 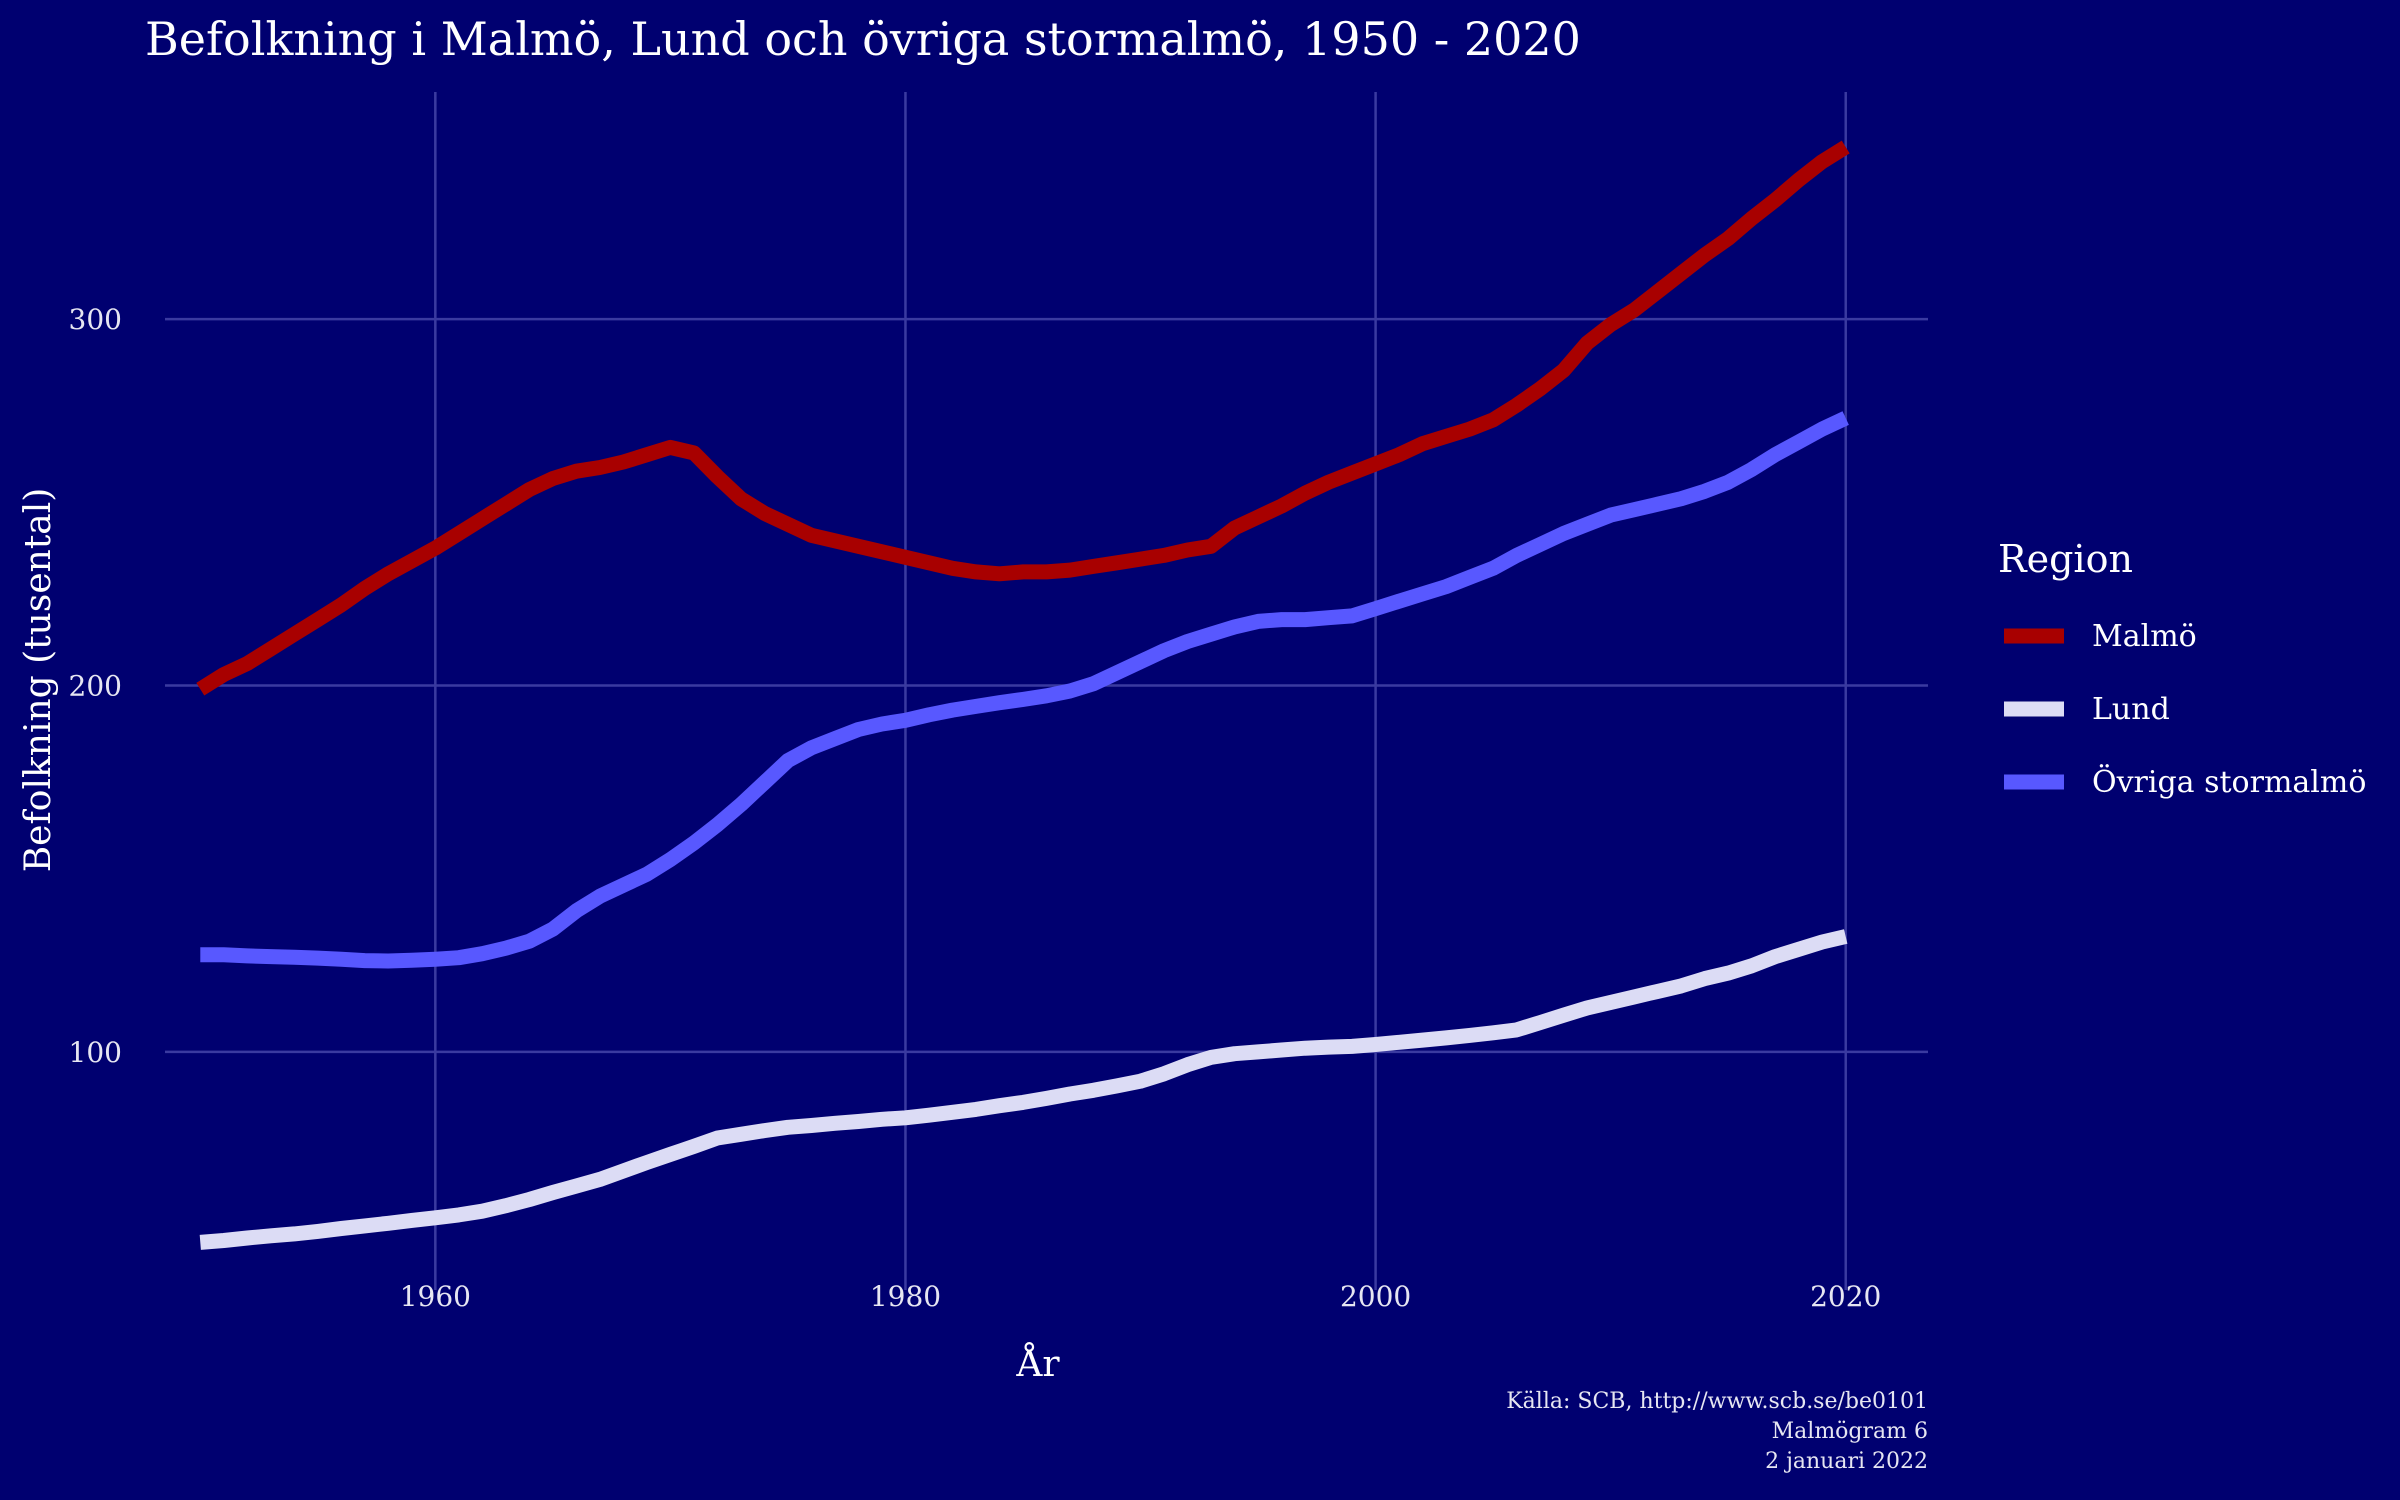 What do you see at coordinates (95, 686) in the screenshot?
I see `y-tick-label-200: 200` at bounding box center [95, 686].